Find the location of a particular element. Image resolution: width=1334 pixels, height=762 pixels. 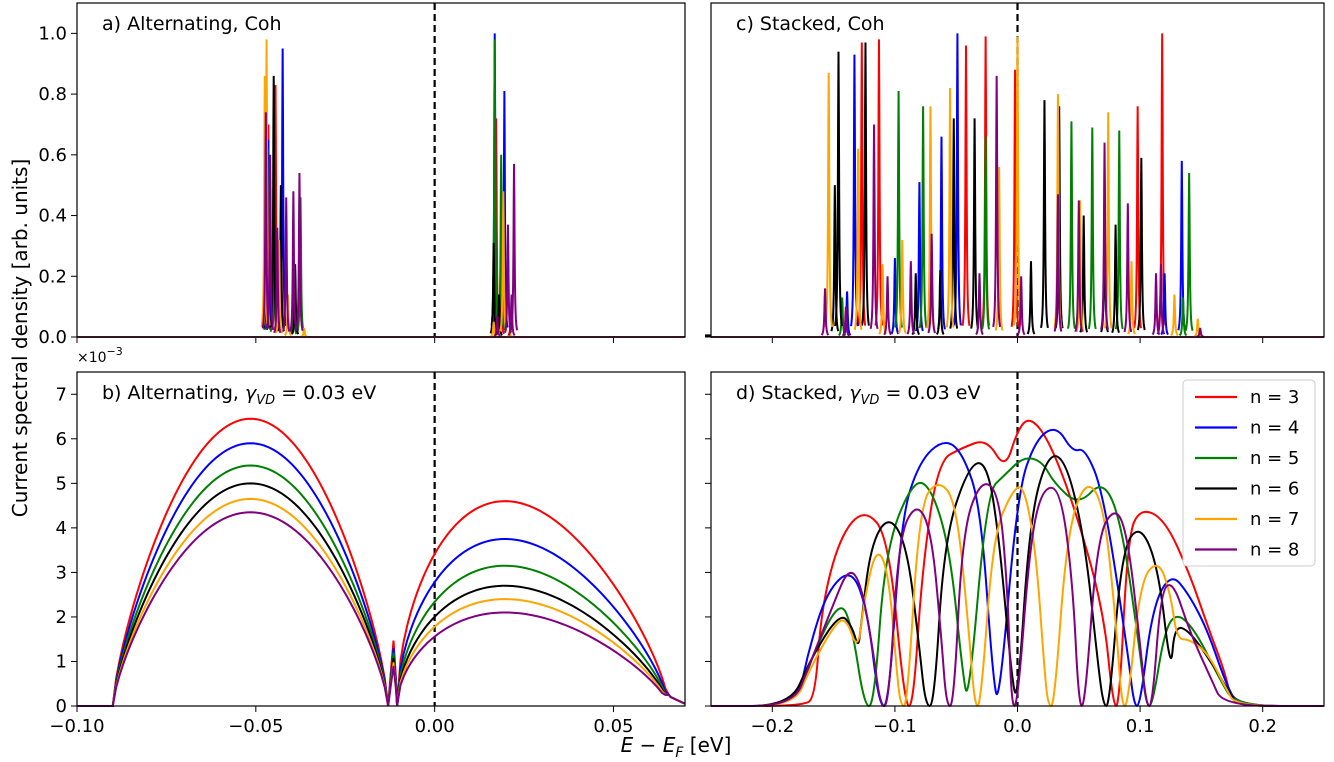

x-axis-label-sub: F is located at coordinates (679, 753).